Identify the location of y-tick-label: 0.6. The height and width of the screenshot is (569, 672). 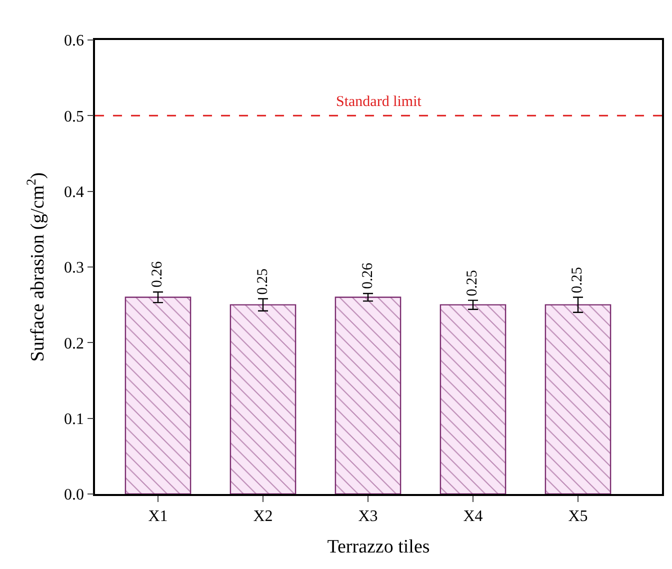
(74, 41).